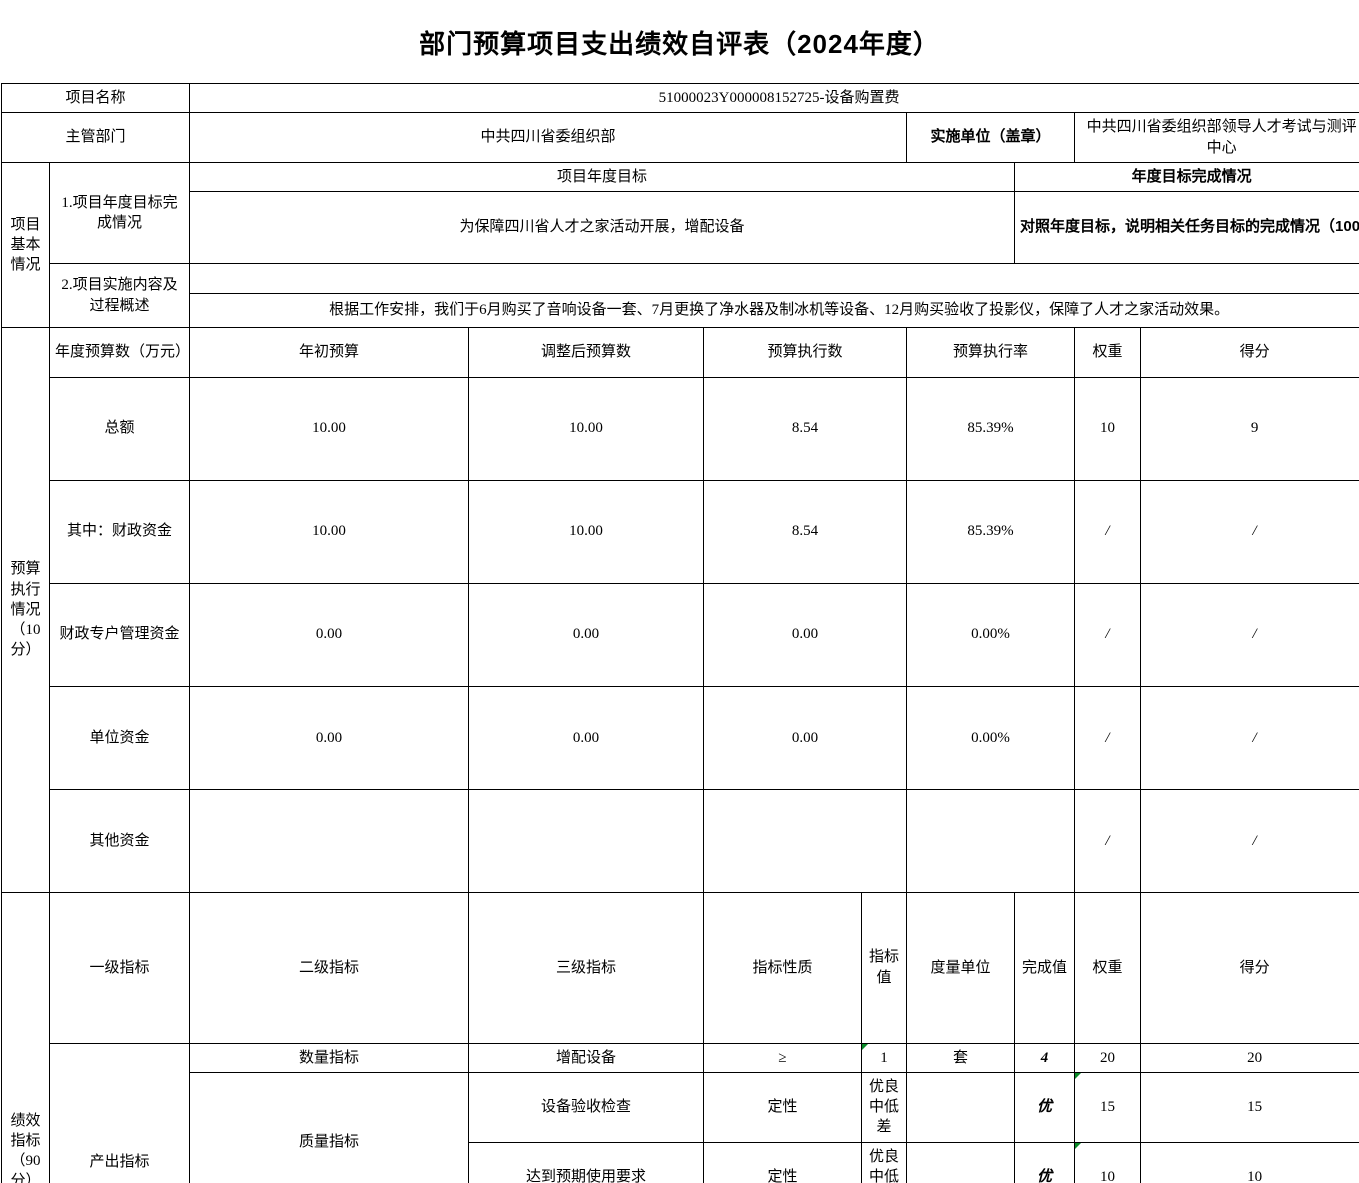 This screenshot has width=1359, height=1183. I want to click on basic-section-label: 项目基本情况, so click(25, 245).